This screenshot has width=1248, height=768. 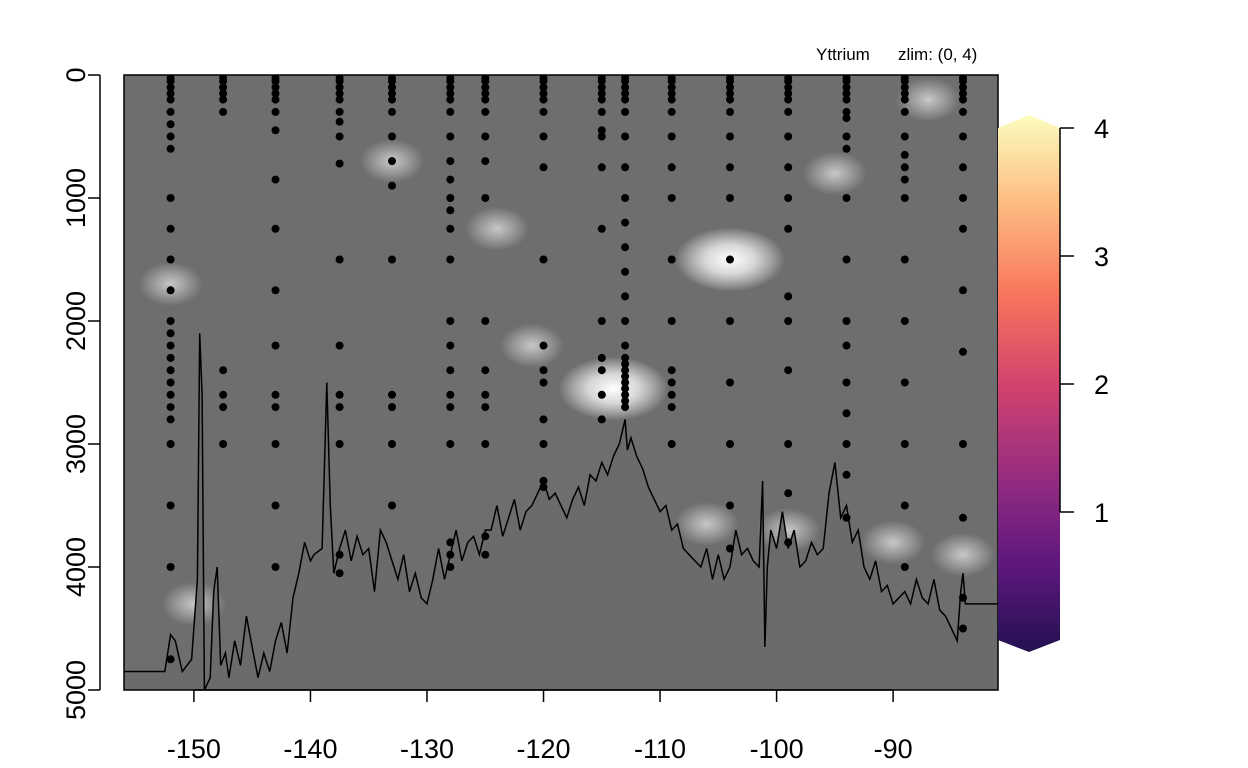 I want to click on x-tick-label: -120, so click(x=543, y=749).